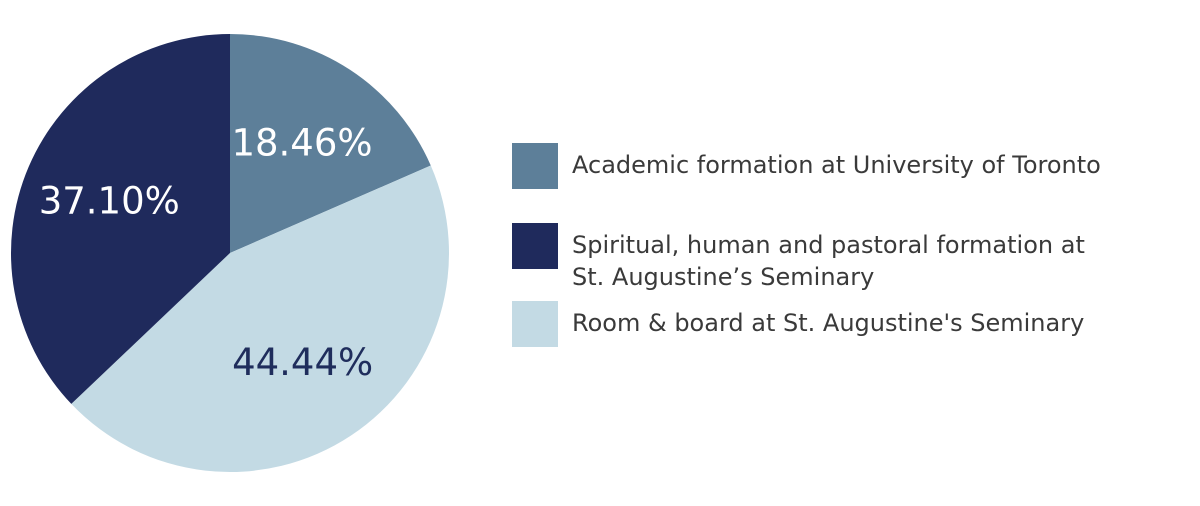 The width and height of the screenshot is (1200, 506). Describe the element at coordinates (535, 246) in the screenshot. I see `legend-swatch-spiritual-formation` at that location.